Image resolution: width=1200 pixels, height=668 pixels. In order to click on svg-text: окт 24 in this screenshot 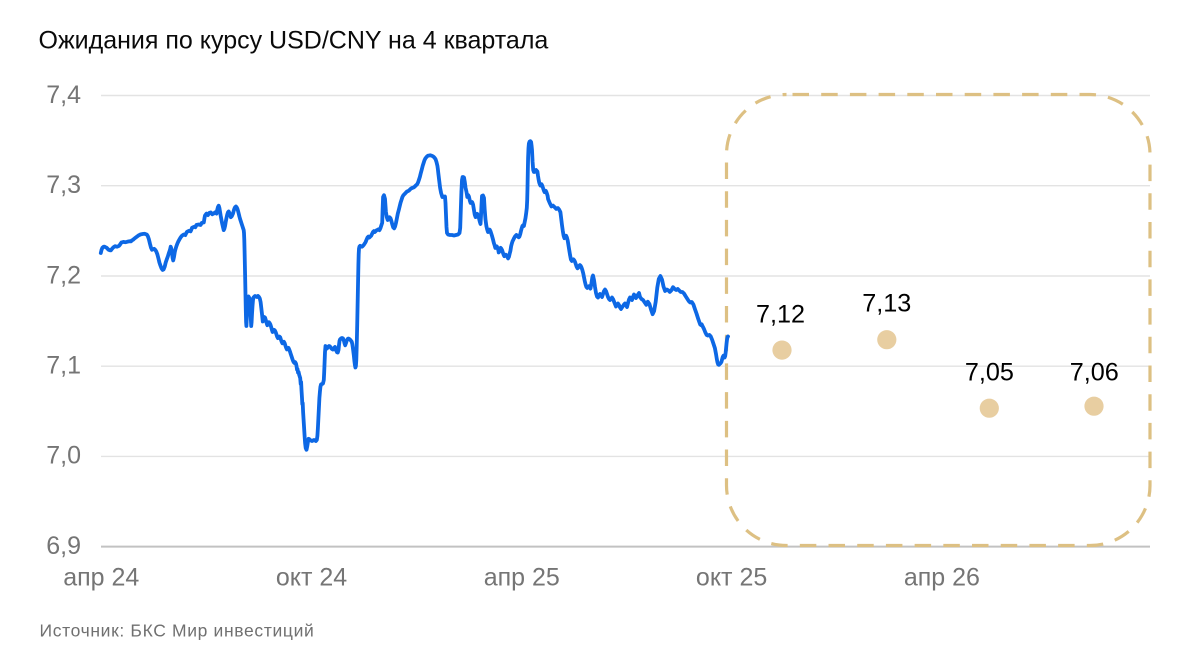, I will do `click(311, 577)`.